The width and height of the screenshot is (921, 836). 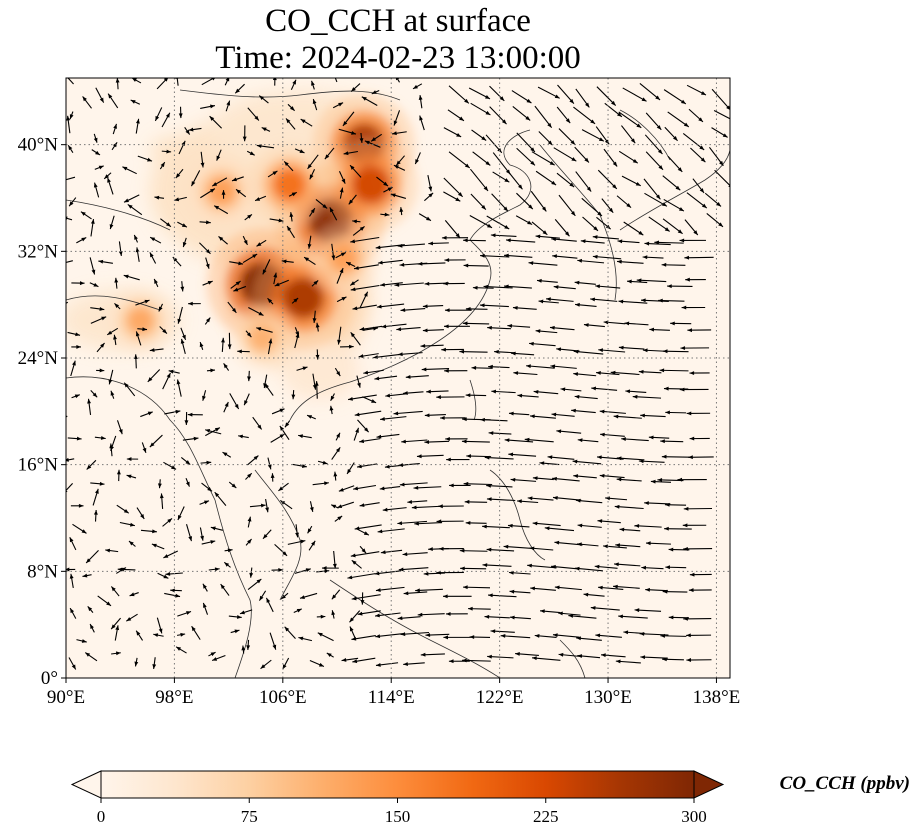 I want to click on co-hotspot, so click(x=289, y=185).